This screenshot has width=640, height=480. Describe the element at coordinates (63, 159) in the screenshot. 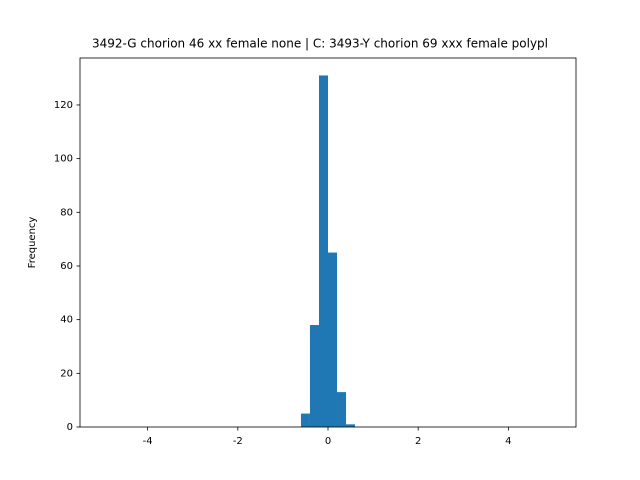

I see `y-tick-label: 100` at that location.